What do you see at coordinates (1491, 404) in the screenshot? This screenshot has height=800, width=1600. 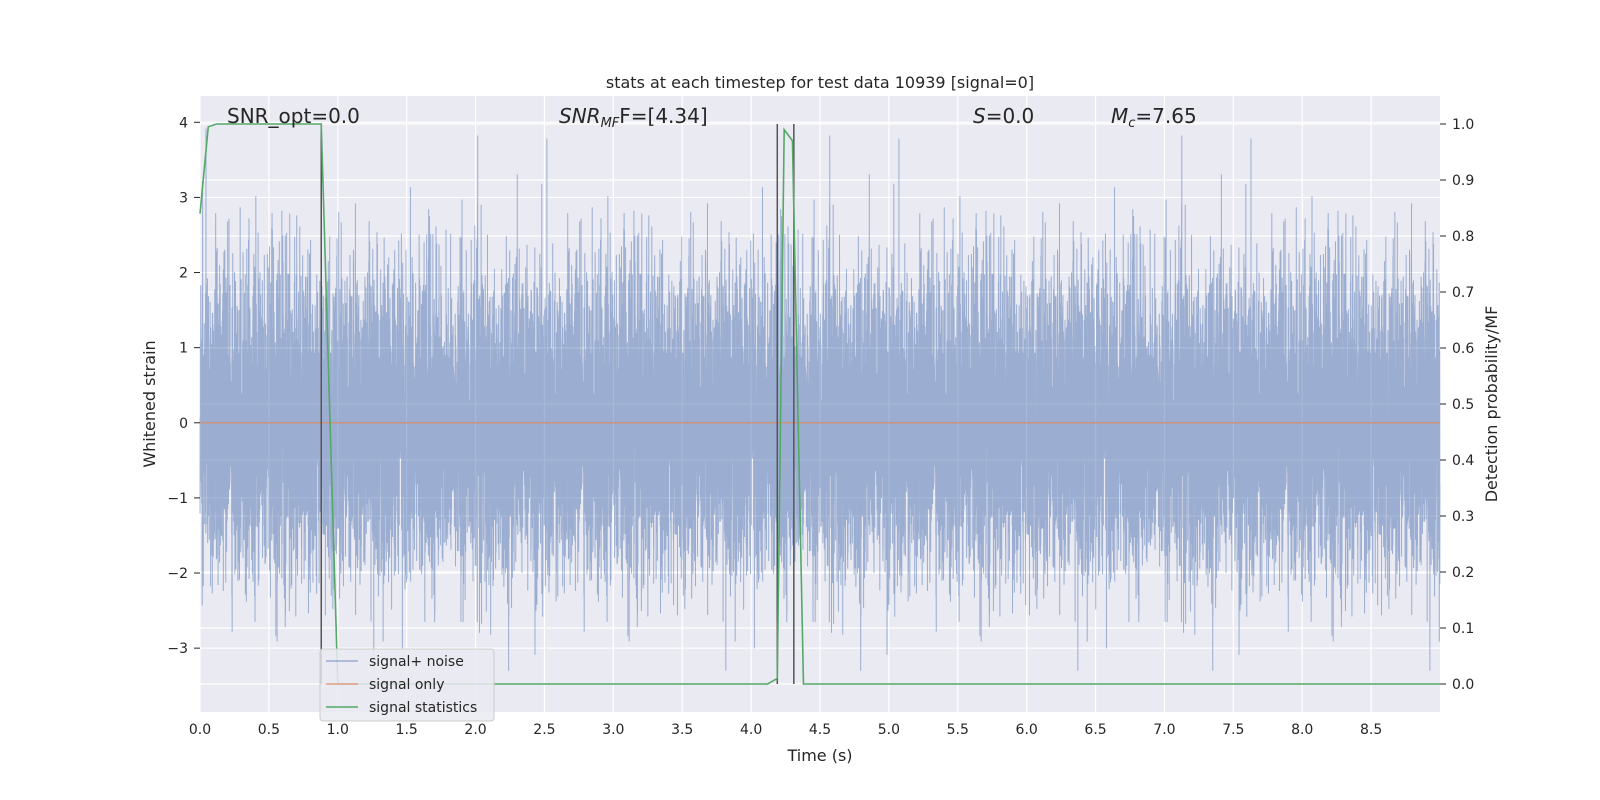 I see `y2-axis-label: Detection probability/MF` at bounding box center [1491, 404].